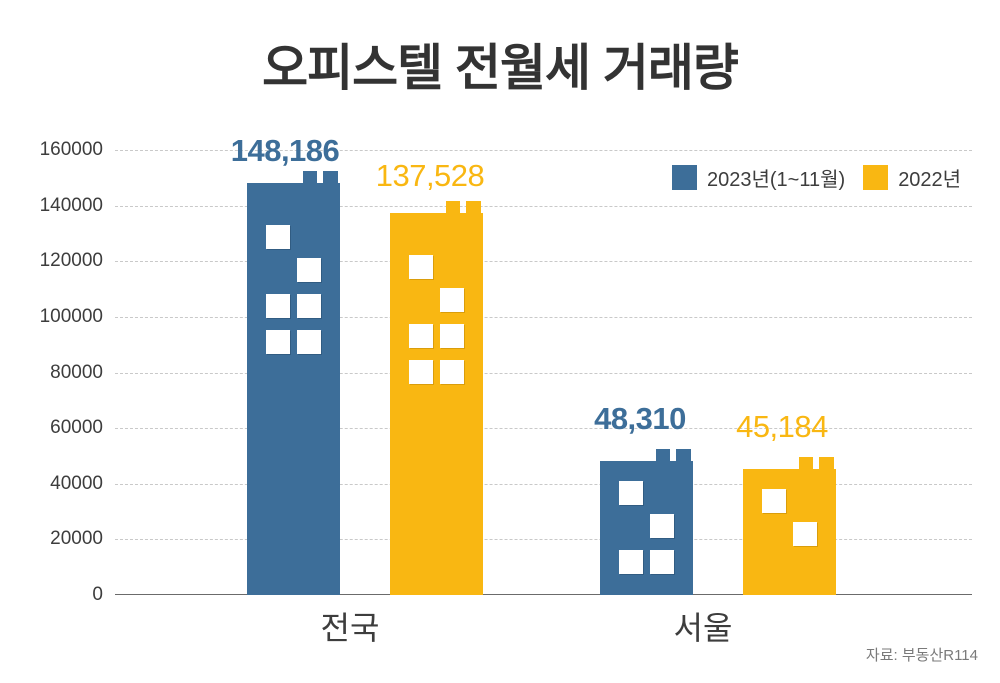 The width and height of the screenshot is (1000, 683). What do you see at coordinates (776, 180) in the screenshot?
I see `legend-label-2023: 2023년(1~11월)` at bounding box center [776, 180].